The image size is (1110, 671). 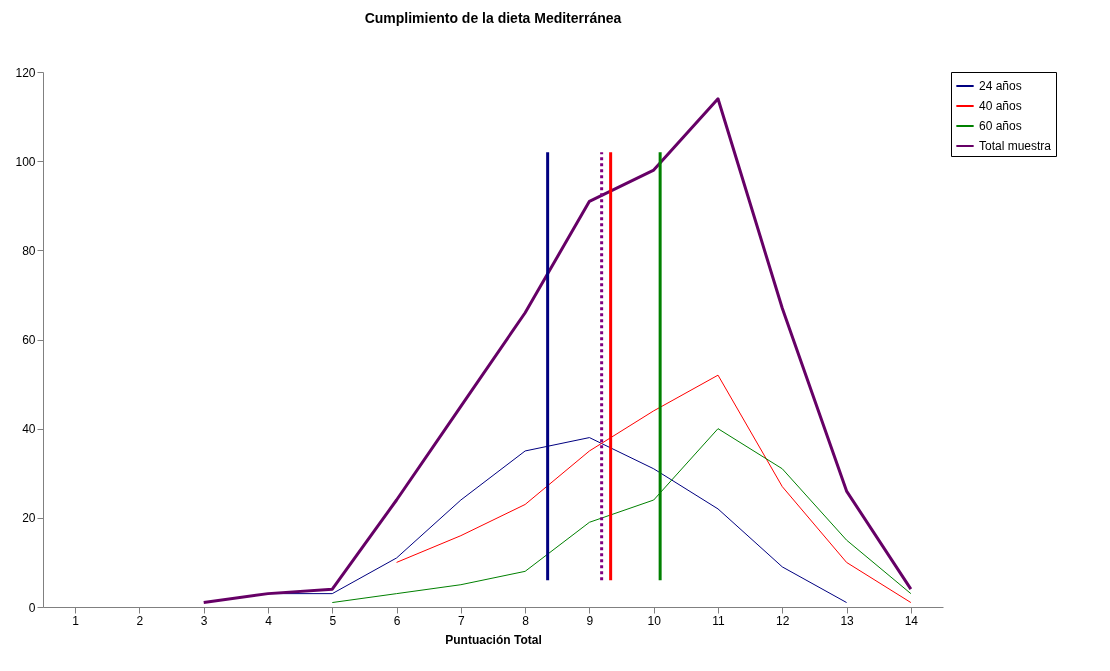 I want to click on y-tick-label: 0, so click(x=32, y=607).